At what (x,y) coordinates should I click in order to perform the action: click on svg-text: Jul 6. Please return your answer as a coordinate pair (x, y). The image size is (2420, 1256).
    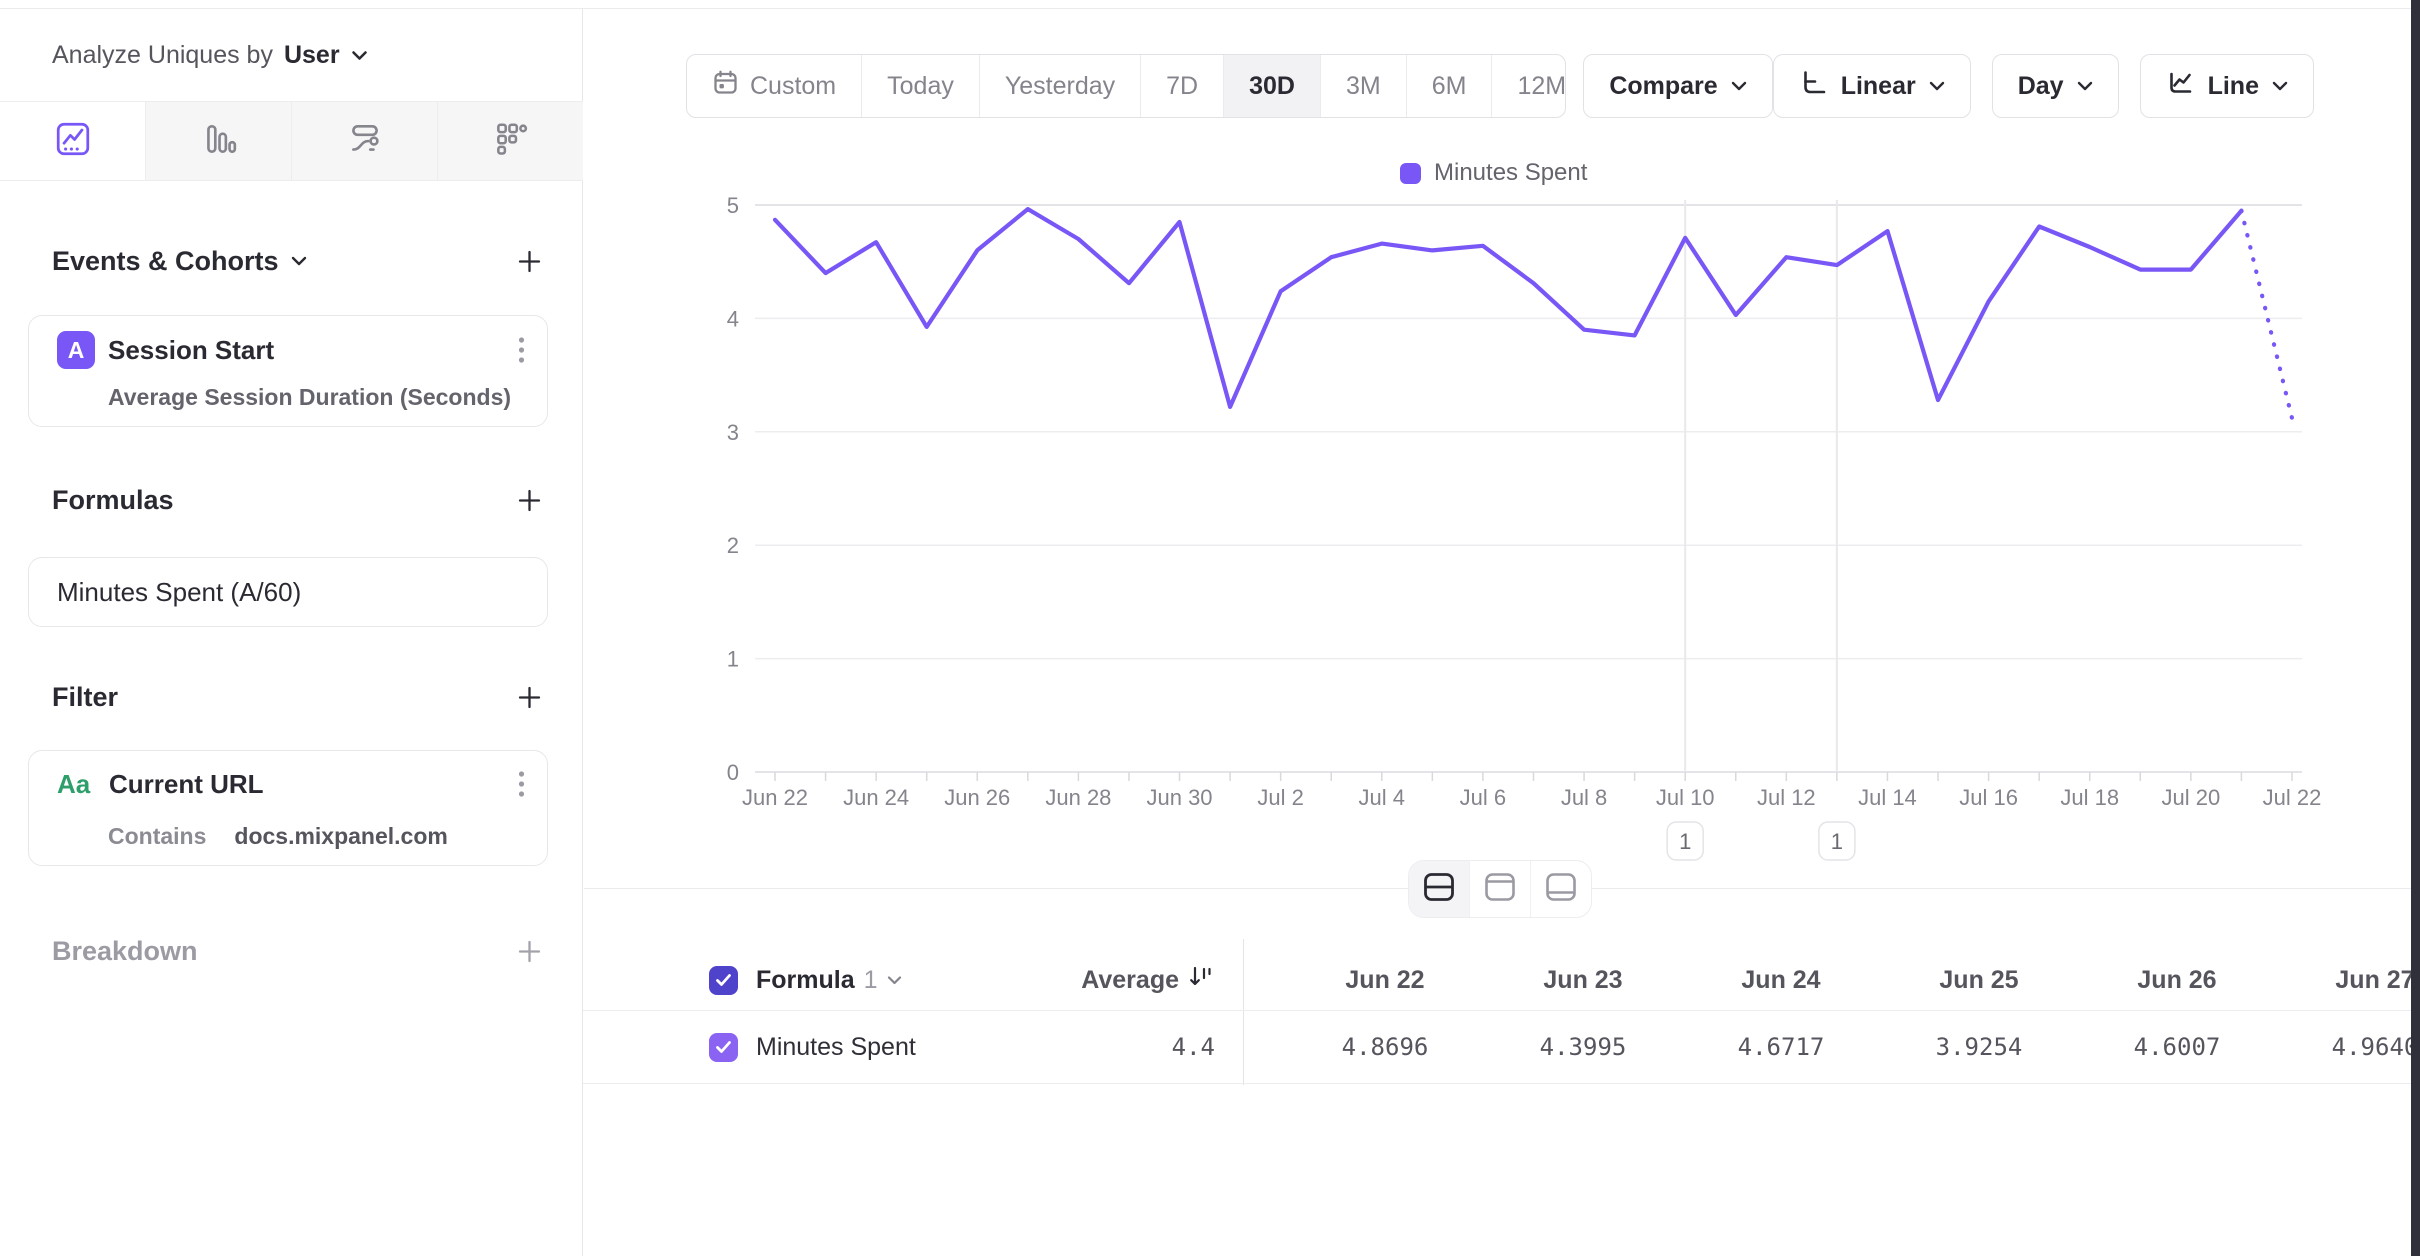
    Looking at the image, I should click on (1483, 797).